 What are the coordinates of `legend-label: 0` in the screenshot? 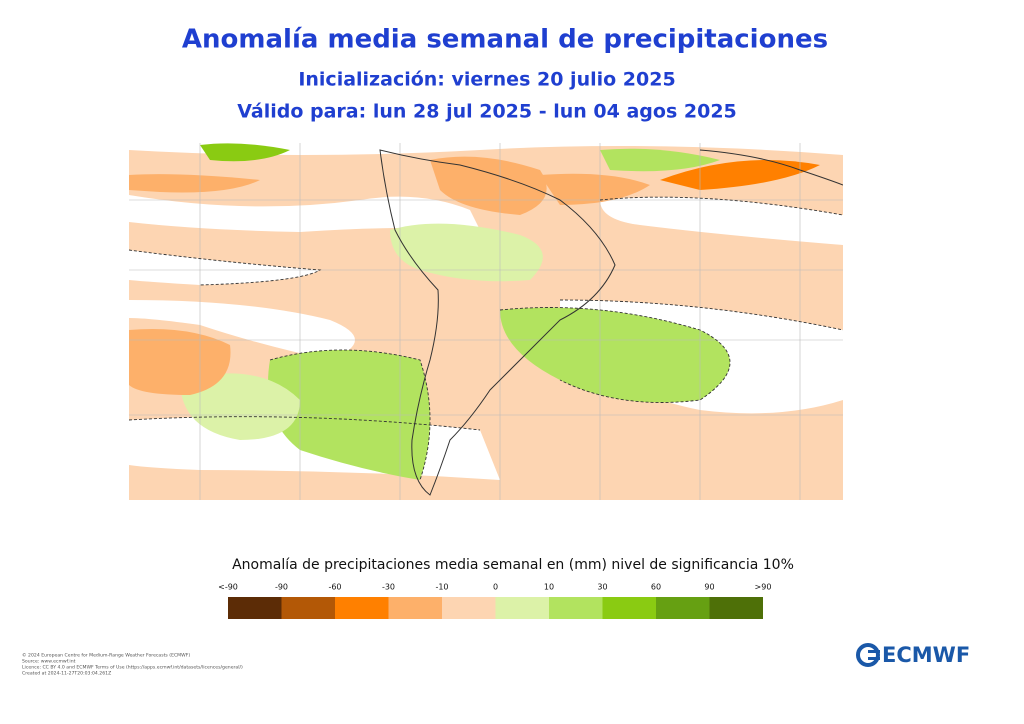 It's located at (495, 587).